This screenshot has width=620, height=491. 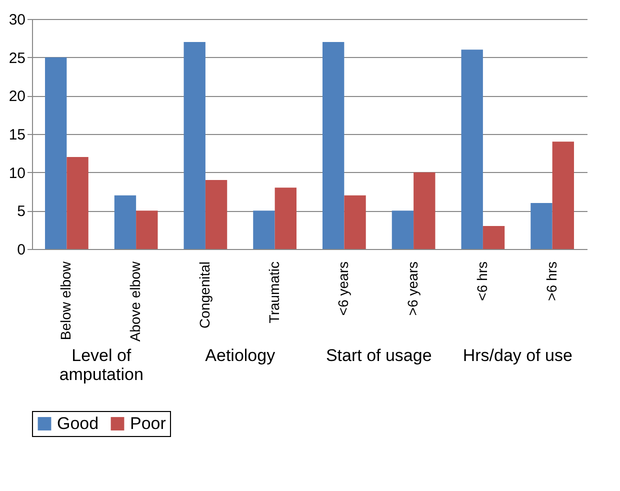 What do you see at coordinates (412, 289) in the screenshot?
I see `x-tick-label: >6 years` at bounding box center [412, 289].